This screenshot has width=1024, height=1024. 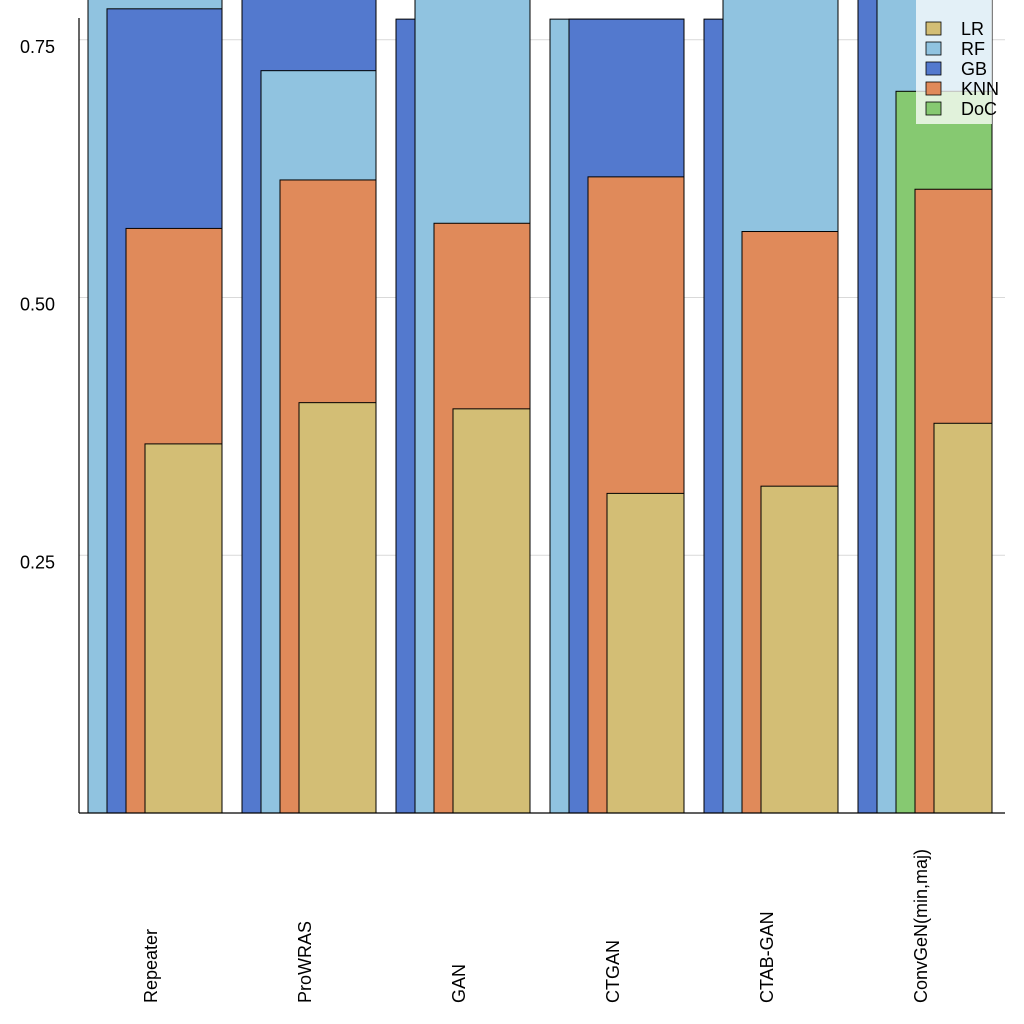 I want to click on legend-swatch-lr, so click(x=933, y=28).